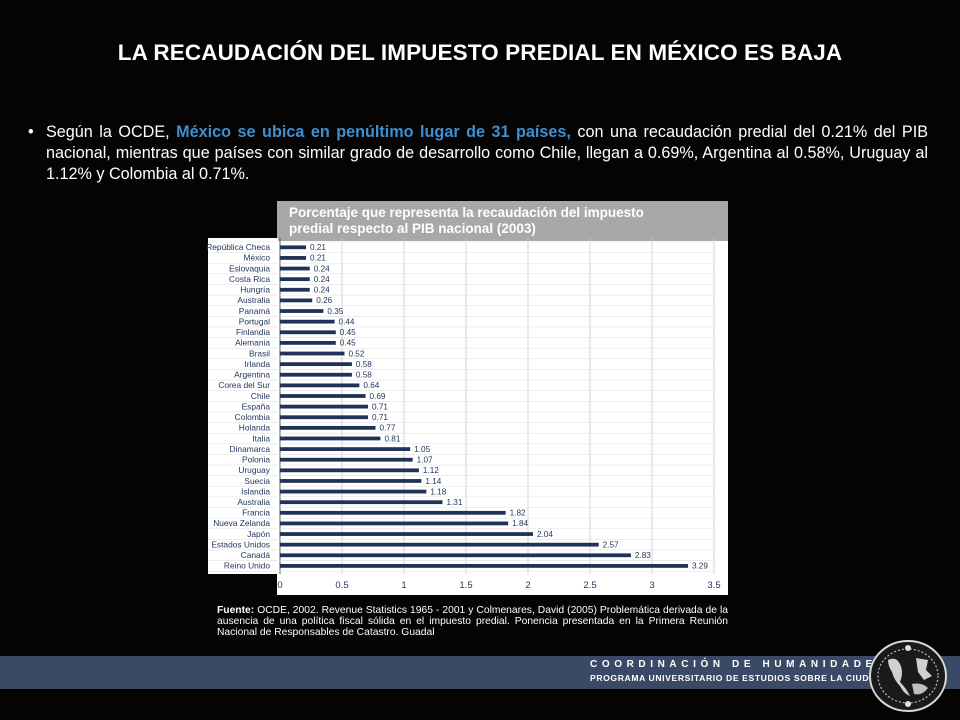 The width and height of the screenshot is (960, 720). I want to click on category-label: Japón, so click(258, 534).